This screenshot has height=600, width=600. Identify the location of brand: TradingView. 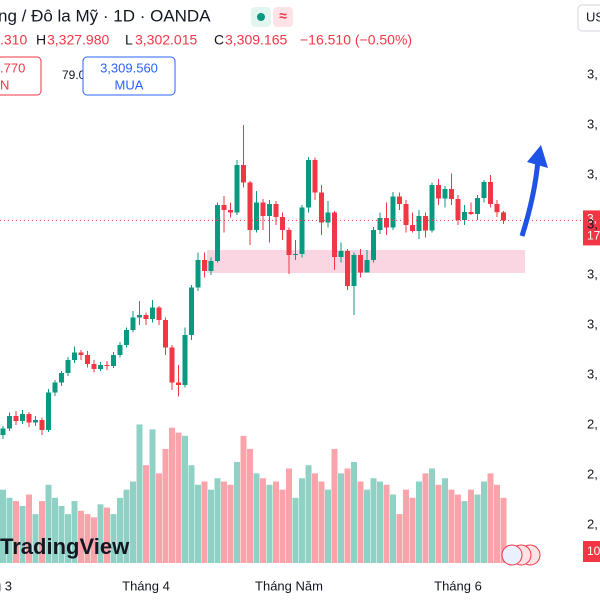
(65, 546).